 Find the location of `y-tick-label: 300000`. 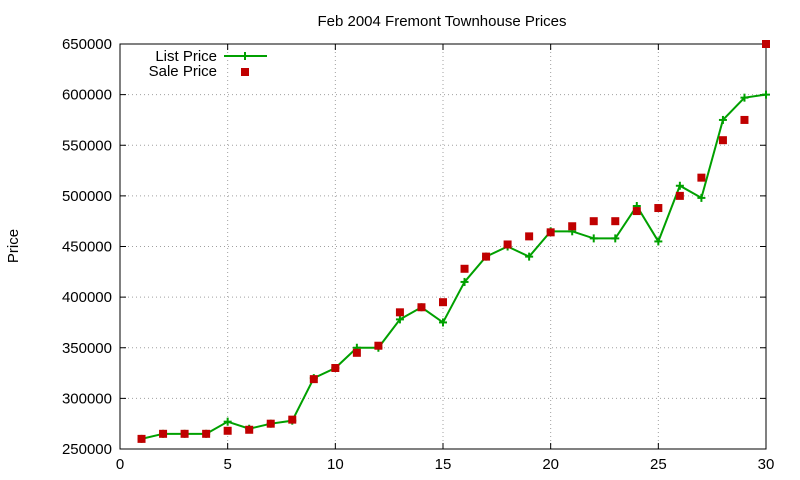

y-tick-label: 300000 is located at coordinates (87, 398).